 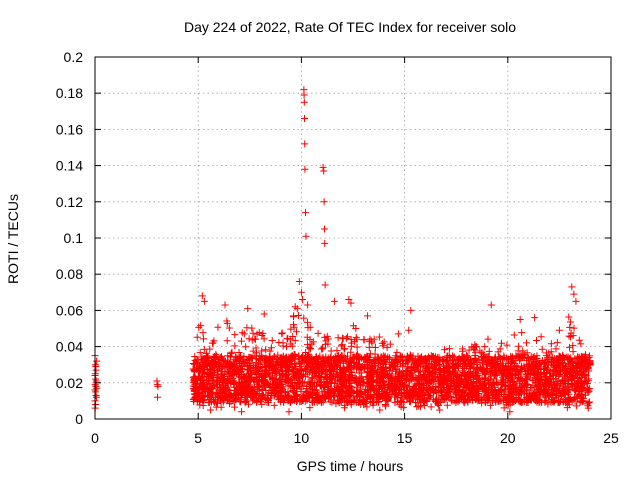 I want to click on y-tick-label: 0.18, so click(x=69, y=93).